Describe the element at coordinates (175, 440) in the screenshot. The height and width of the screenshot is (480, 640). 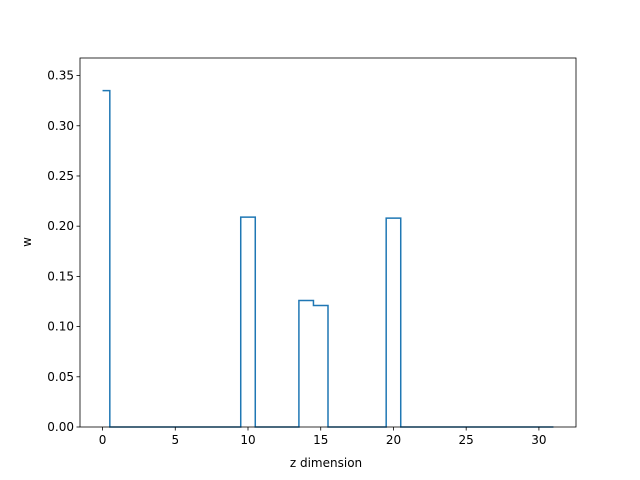
I see `x-tick-label: 5` at that location.